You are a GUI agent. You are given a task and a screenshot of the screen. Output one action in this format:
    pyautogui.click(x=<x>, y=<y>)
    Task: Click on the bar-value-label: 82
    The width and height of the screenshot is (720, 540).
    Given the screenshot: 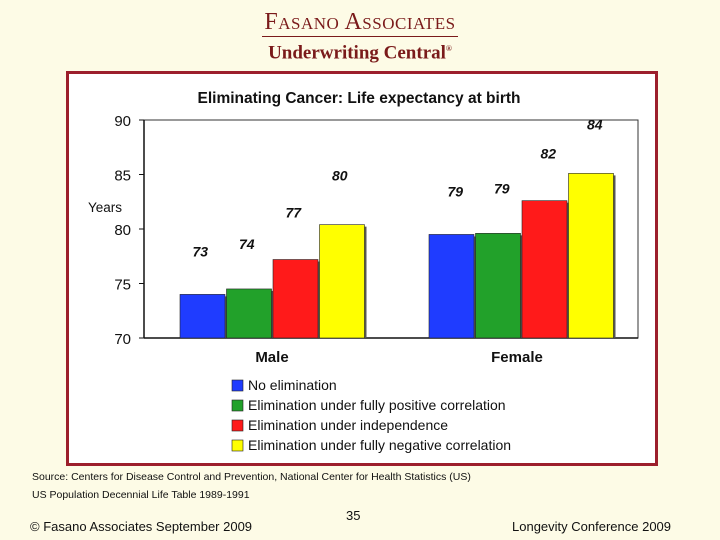 What is the action you would take?
    pyautogui.click(x=549, y=154)
    